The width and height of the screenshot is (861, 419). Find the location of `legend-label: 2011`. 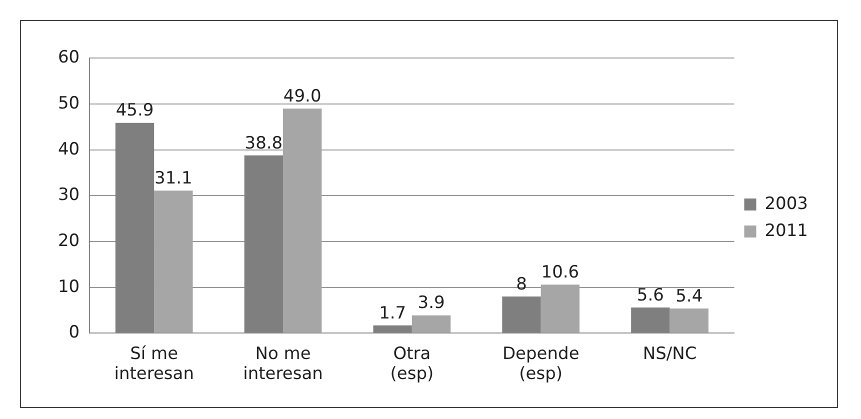

legend-label: 2011 is located at coordinates (786, 230).